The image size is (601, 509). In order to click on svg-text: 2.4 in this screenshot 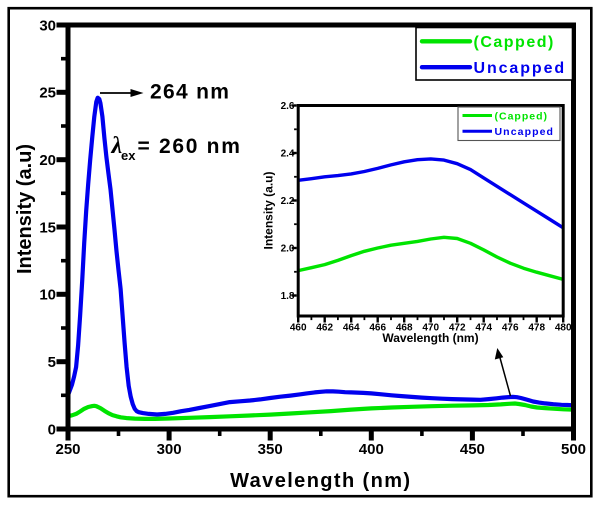, I will do `click(288, 154)`.